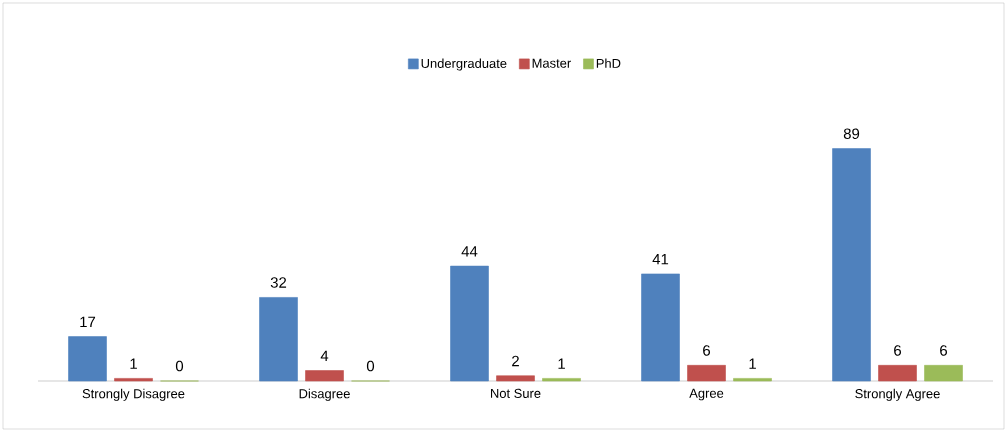 The image size is (1007, 432). I want to click on data-label: 89, so click(851, 133).